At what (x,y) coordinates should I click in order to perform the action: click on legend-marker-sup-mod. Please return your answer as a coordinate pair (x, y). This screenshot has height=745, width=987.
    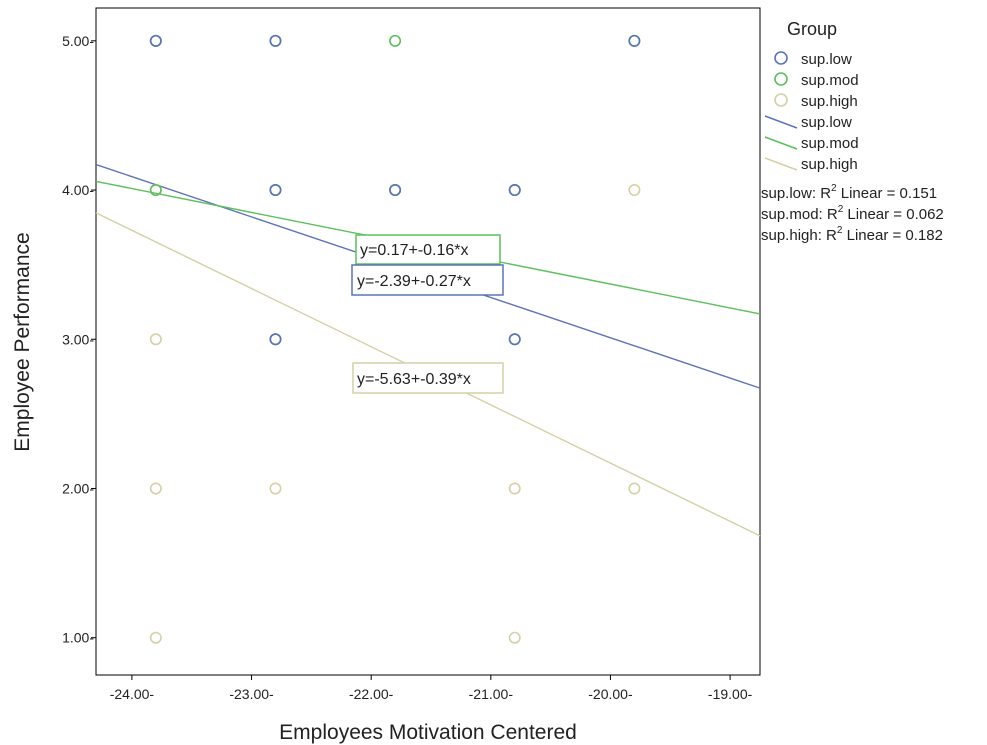
    Looking at the image, I should click on (781, 79).